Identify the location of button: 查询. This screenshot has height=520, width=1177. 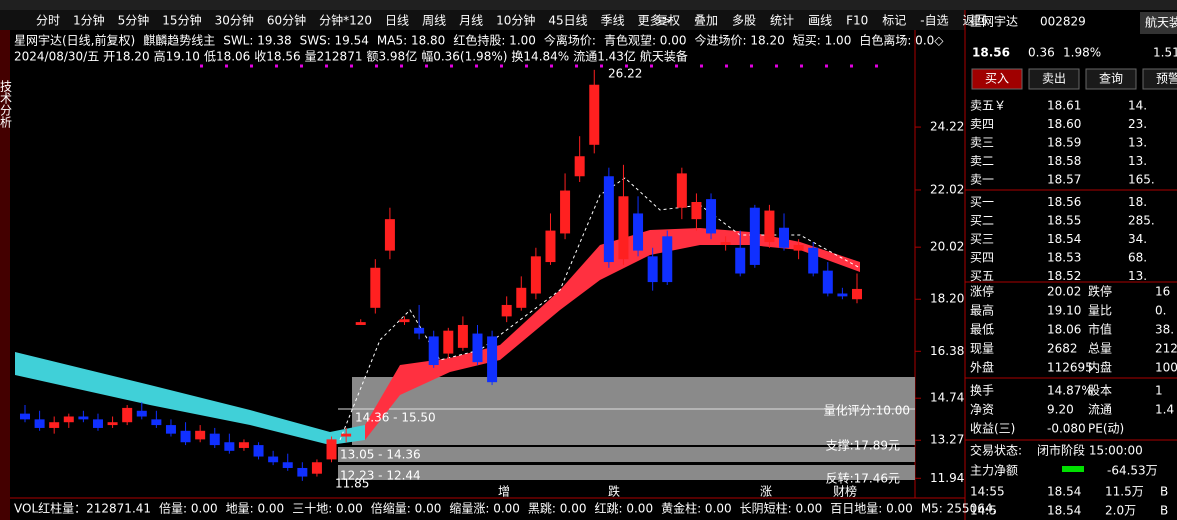
(1111, 79).